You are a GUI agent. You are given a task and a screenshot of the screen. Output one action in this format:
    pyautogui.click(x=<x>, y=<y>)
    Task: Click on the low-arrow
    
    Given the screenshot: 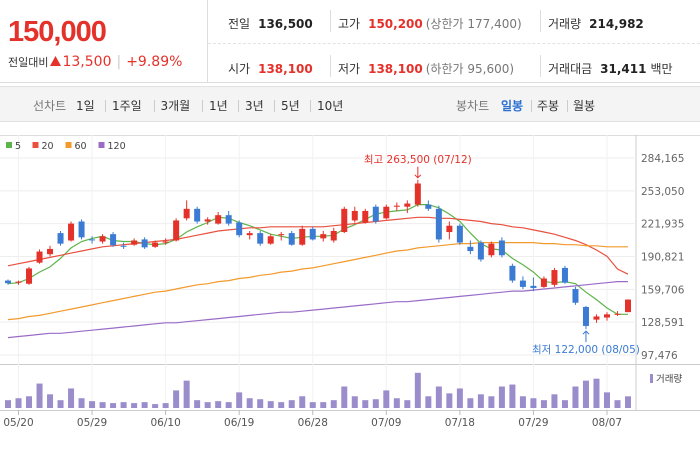 What is the action you would take?
    pyautogui.click(x=586, y=336)
    